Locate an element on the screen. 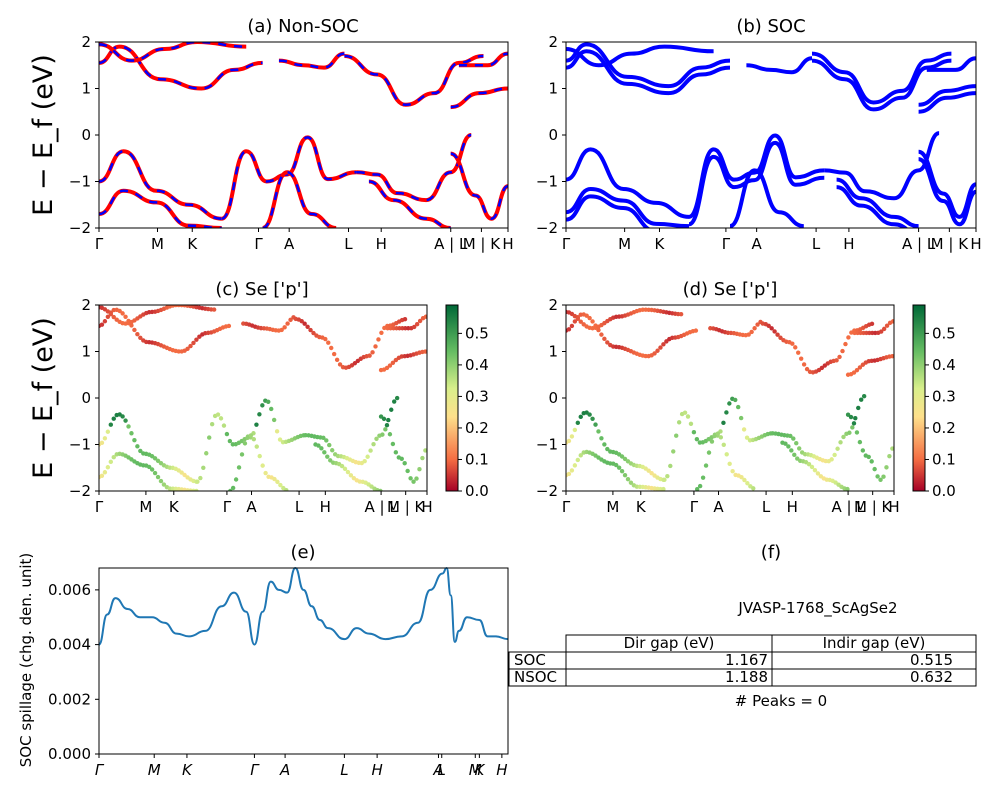  panel-a-title: (a) Non-SOC is located at coordinates (302, 26).